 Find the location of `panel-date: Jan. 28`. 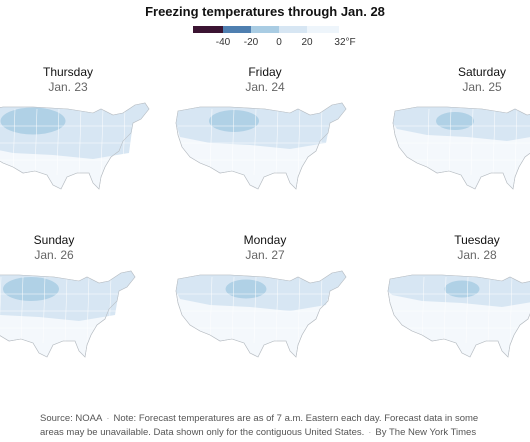

panel-date: Jan. 28 is located at coordinates (477, 255).